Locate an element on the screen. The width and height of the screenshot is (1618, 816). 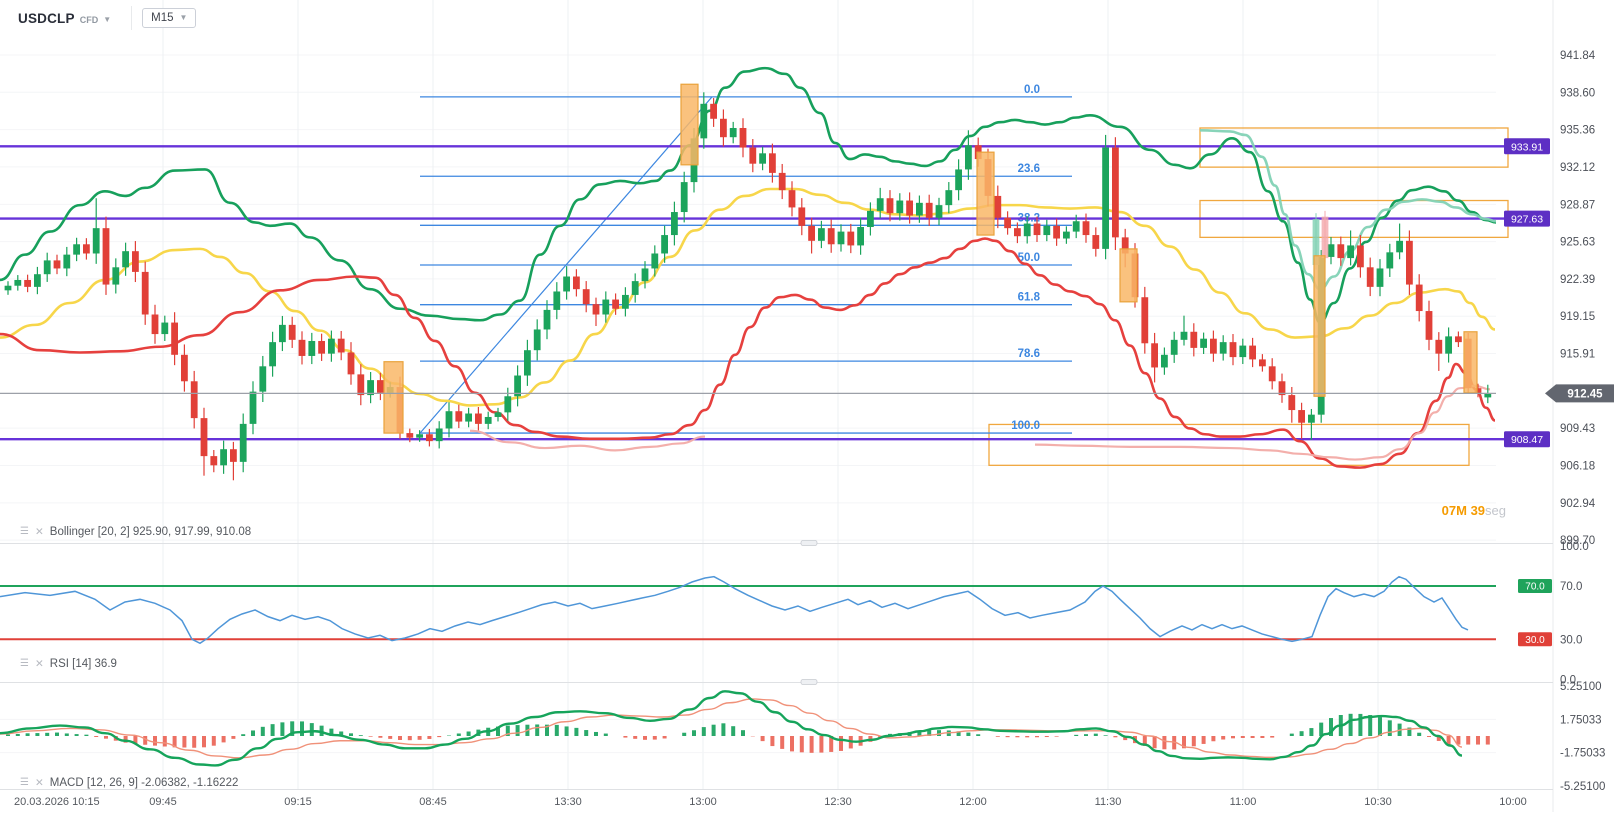
toolbar-divider is located at coordinates (132, 18).